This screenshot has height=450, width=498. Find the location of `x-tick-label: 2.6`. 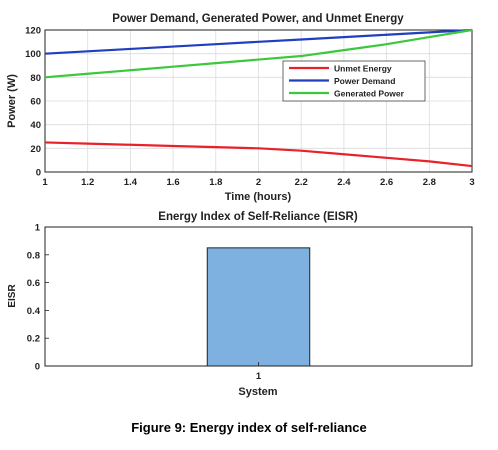

x-tick-label: 2.6 is located at coordinates (386, 182).